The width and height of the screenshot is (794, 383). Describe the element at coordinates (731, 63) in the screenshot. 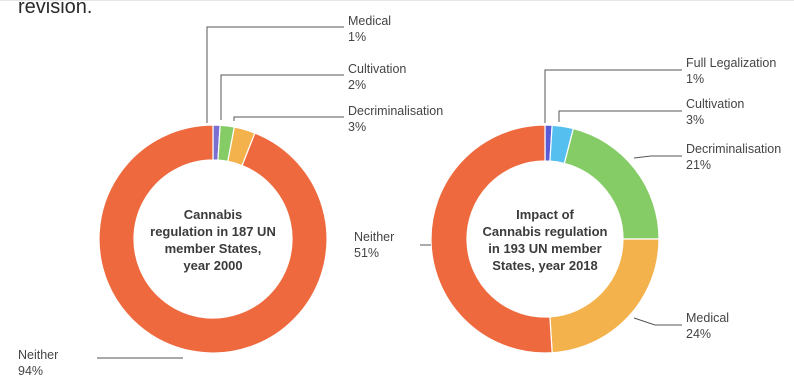

I see `label-name: Full Legalization` at that location.